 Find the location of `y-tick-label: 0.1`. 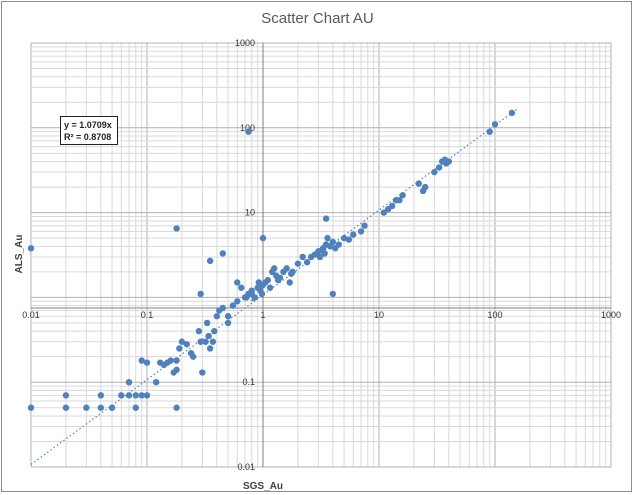

y-tick-label: 0.1 is located at coordinates (248, 382).